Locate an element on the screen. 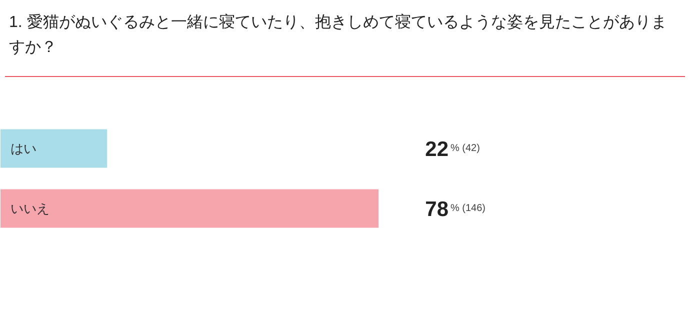  chart-title: 1. 愛猫がぬいぐるみと一緒に寝ていたり、抱きしめて寝ているような姿を見たことがありますか？ is located at coordinates (338, 35).